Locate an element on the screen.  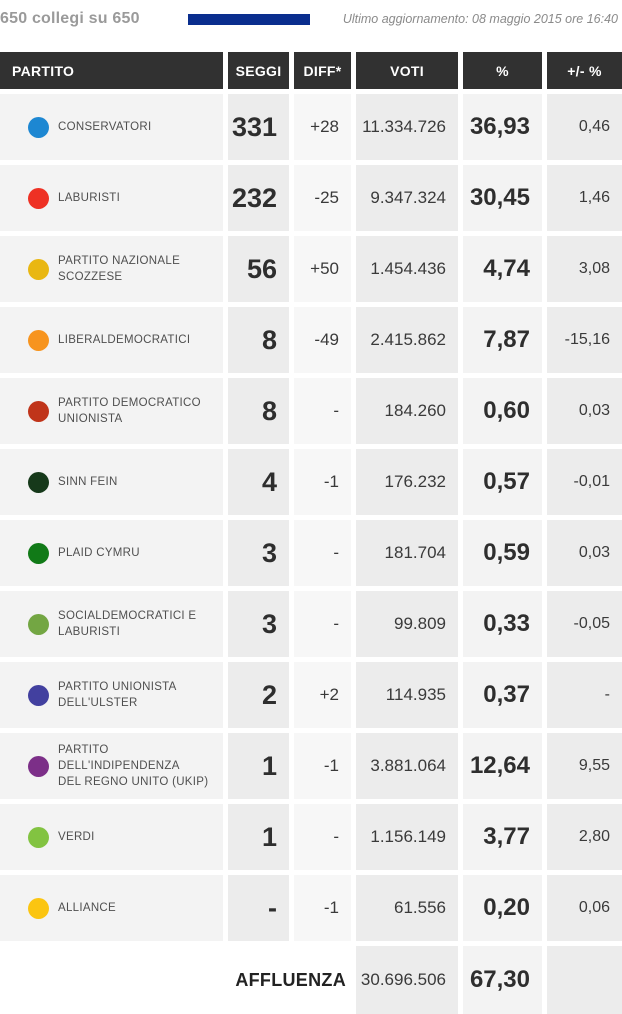
percent-cell: 0,59 is located at coordinates (502, 553).